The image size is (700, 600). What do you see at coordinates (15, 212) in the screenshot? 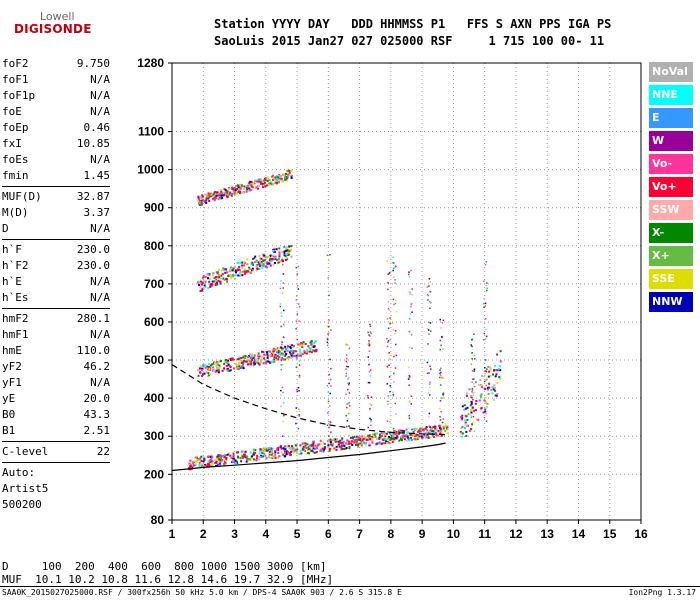
I see `param-label: M(D)` at bounding box center [15, 212].